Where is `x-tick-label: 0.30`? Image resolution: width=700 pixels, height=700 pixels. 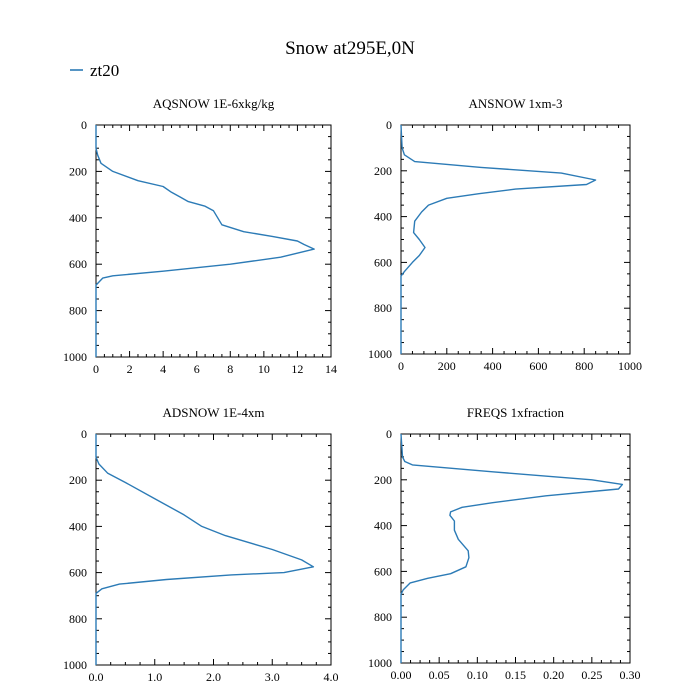 x-tick-label: 0.30 is located at coordinates (630, 675).